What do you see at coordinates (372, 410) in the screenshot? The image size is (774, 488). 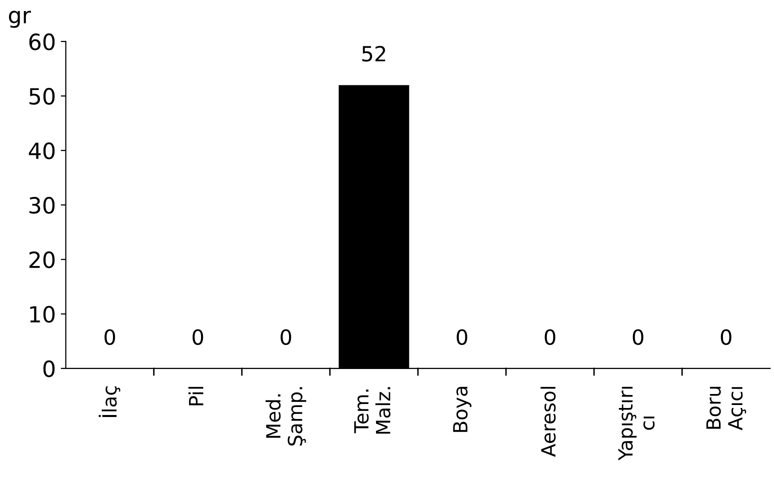 I see `x-tick-label: Tem. Malz.` at bounding box center [372, 410].